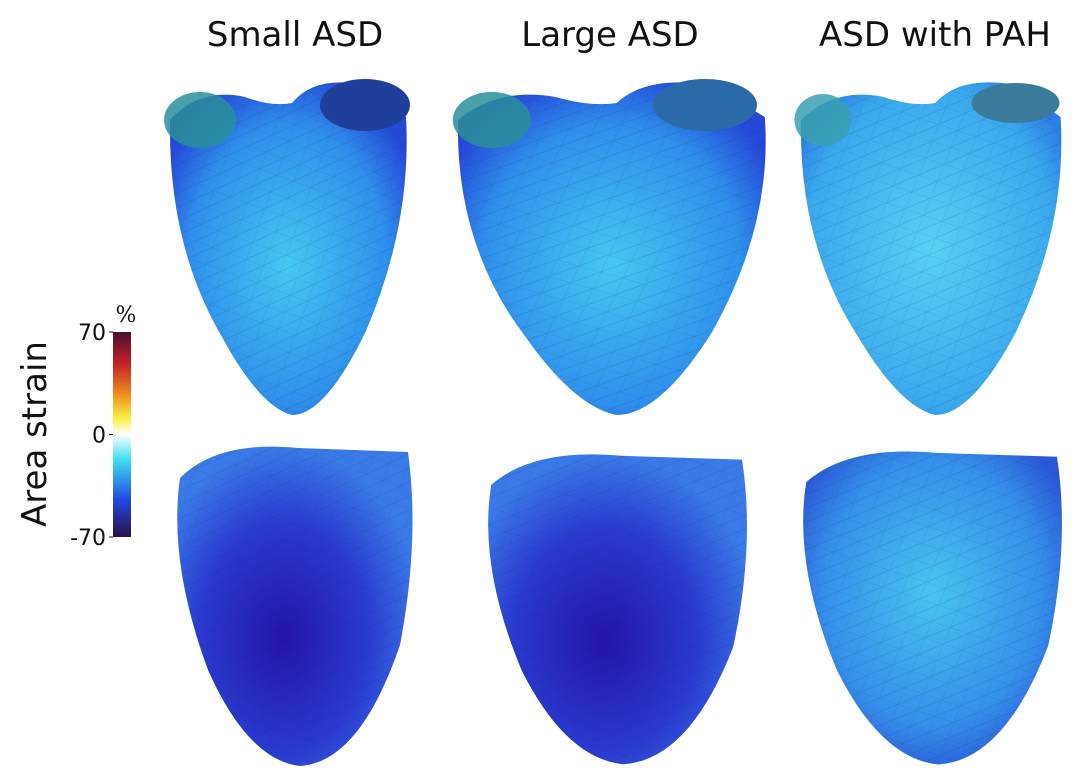 This screenshot has width=1072, height=773. Describe the element at coordinates (92, 333) in the screenshot. I see `tick-label: 70` at that location.